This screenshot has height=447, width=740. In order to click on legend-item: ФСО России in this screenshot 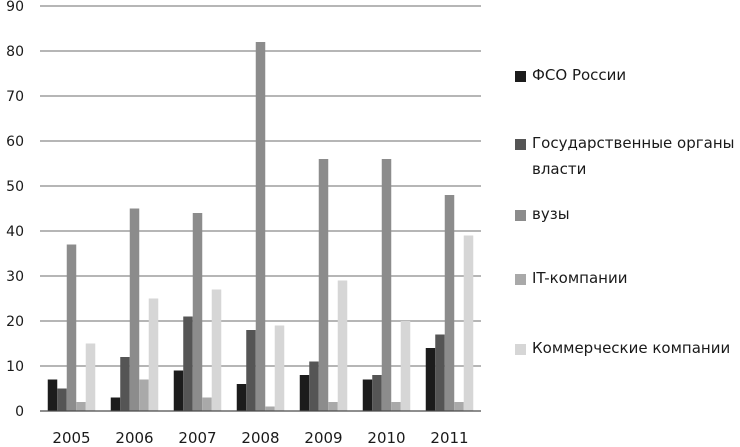, I will do `click(627, 77)`.